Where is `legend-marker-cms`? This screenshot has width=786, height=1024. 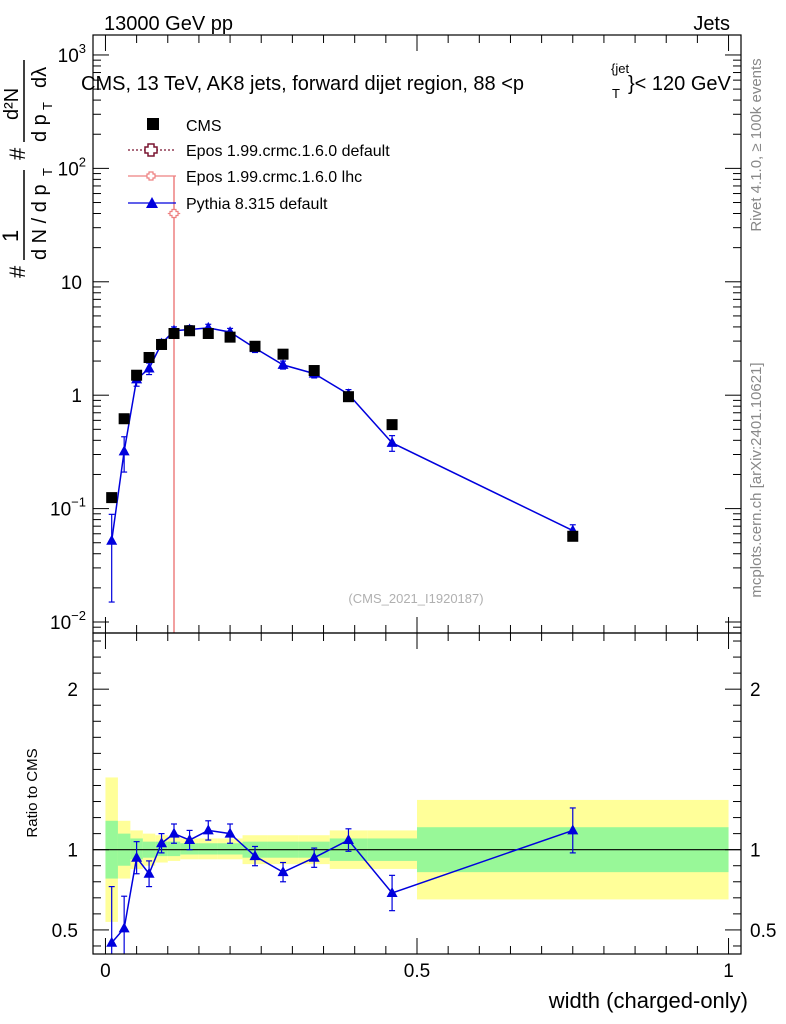 legend-marker-cms is located at coordinates (153, 124).